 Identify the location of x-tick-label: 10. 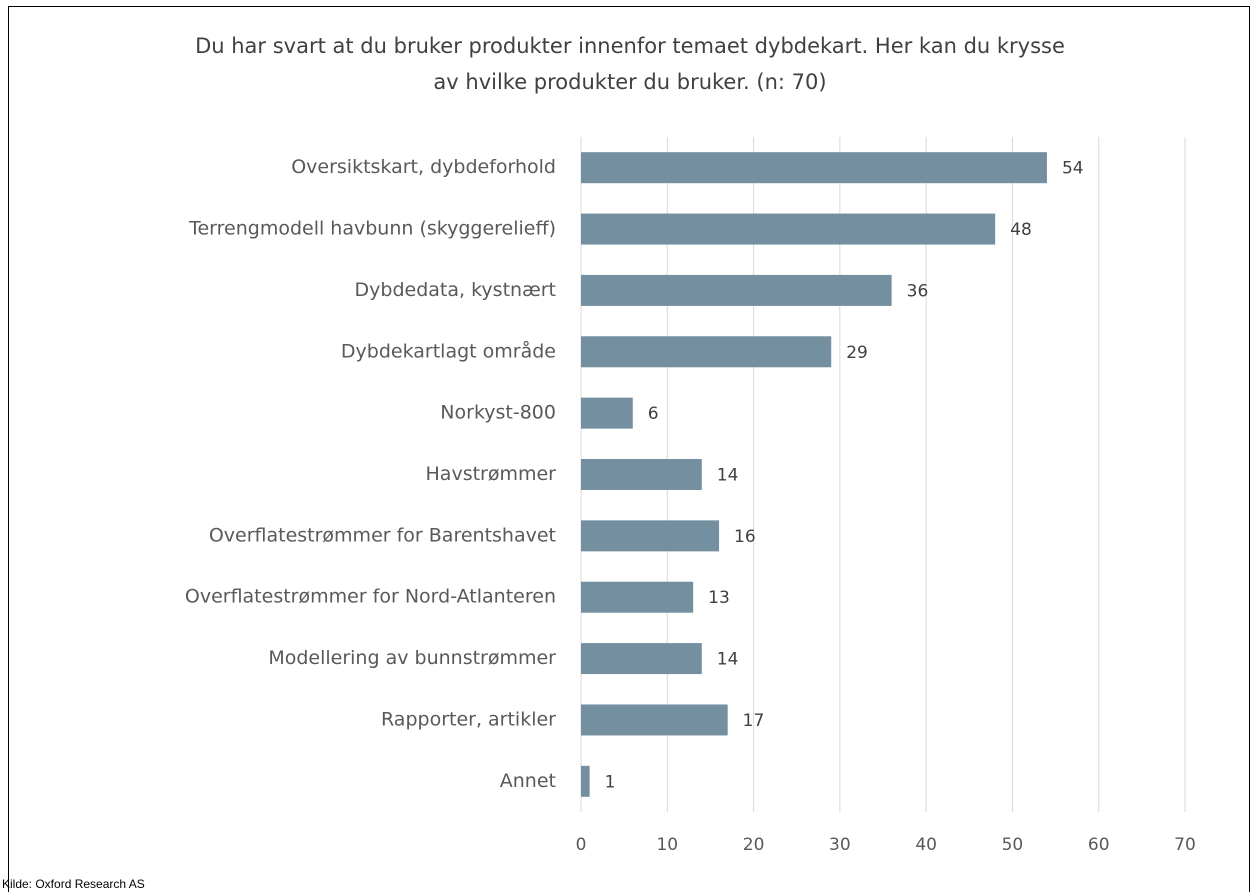
(667, 845).